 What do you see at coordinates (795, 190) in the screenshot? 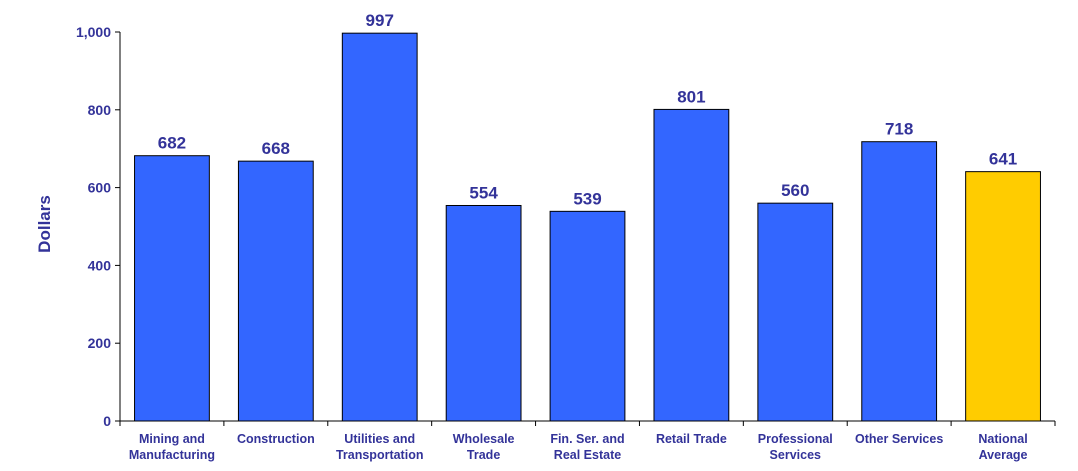
I see `data-label: 560` at bounding box center [795, 190].